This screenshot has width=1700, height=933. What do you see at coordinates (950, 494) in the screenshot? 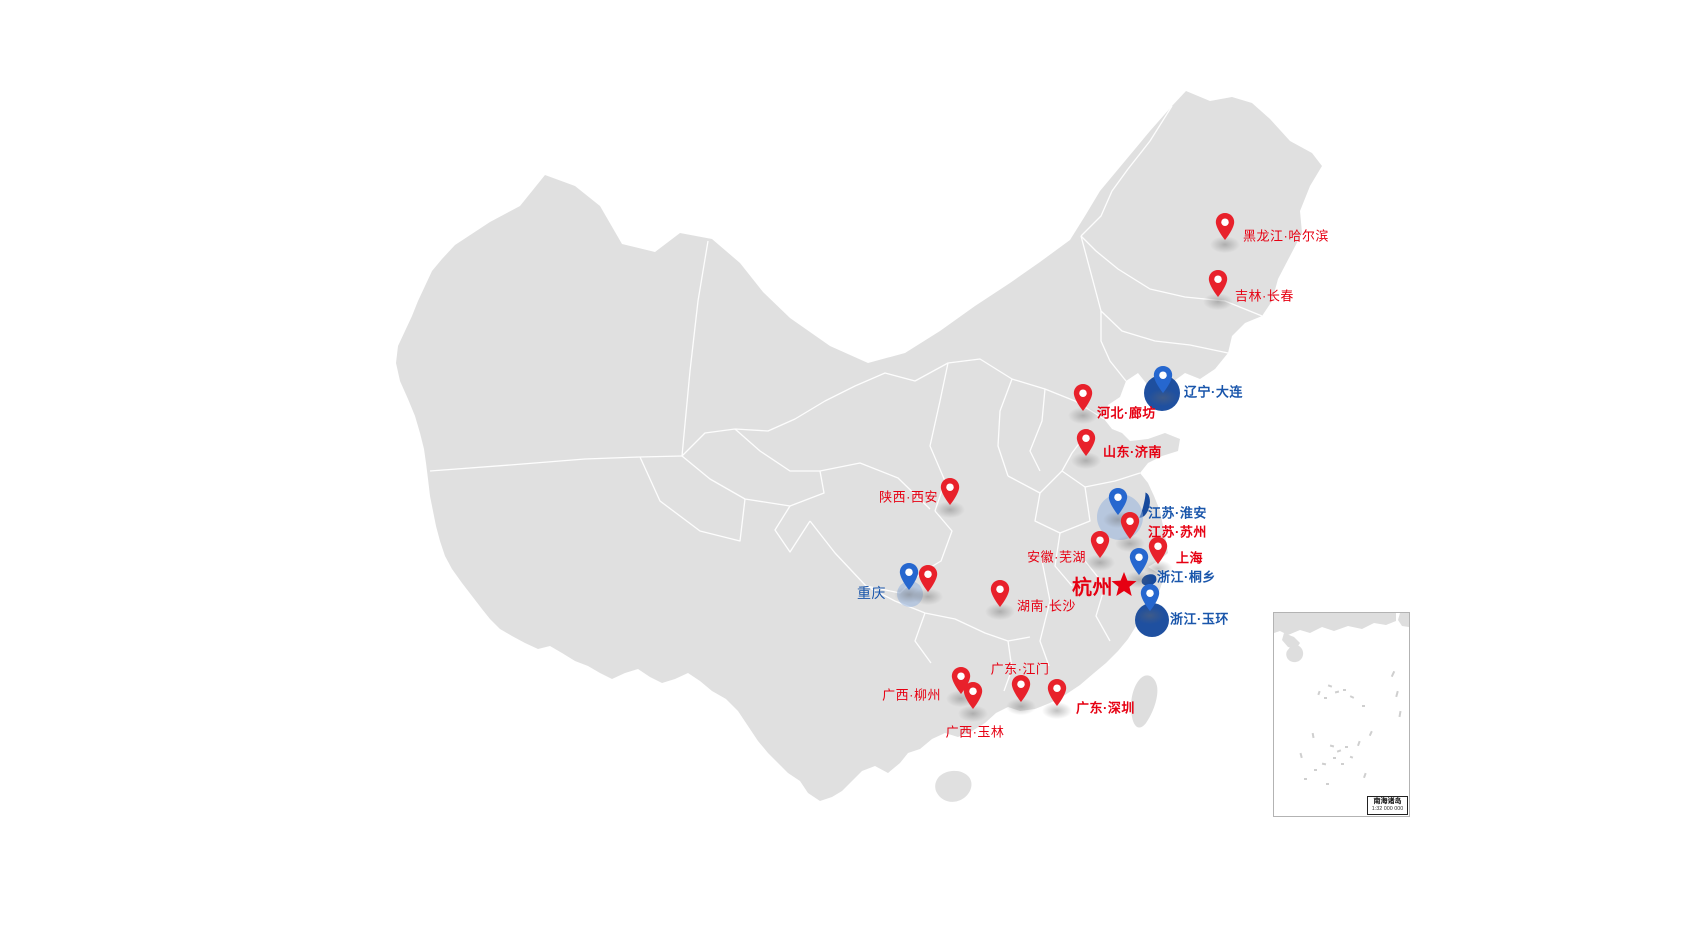
I see `map-pin-shaanxi-xian` at bounding box center [950, 494].